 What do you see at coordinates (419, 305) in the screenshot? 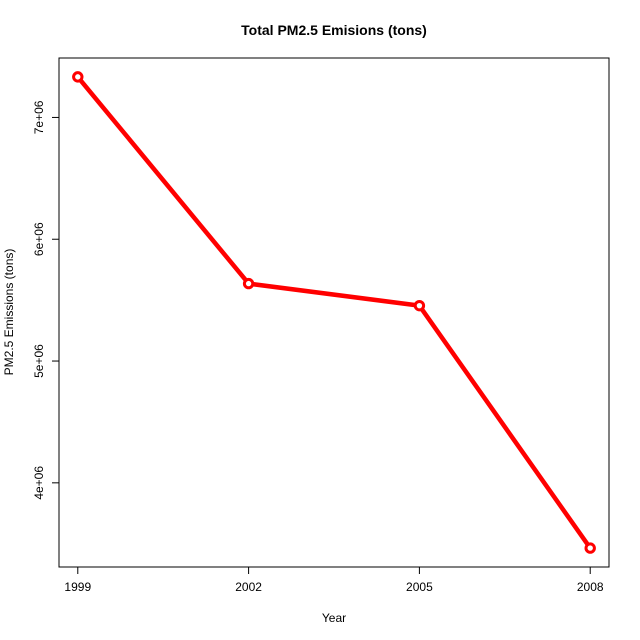
I see `data-point-2005` at bounding box center [419, 305].